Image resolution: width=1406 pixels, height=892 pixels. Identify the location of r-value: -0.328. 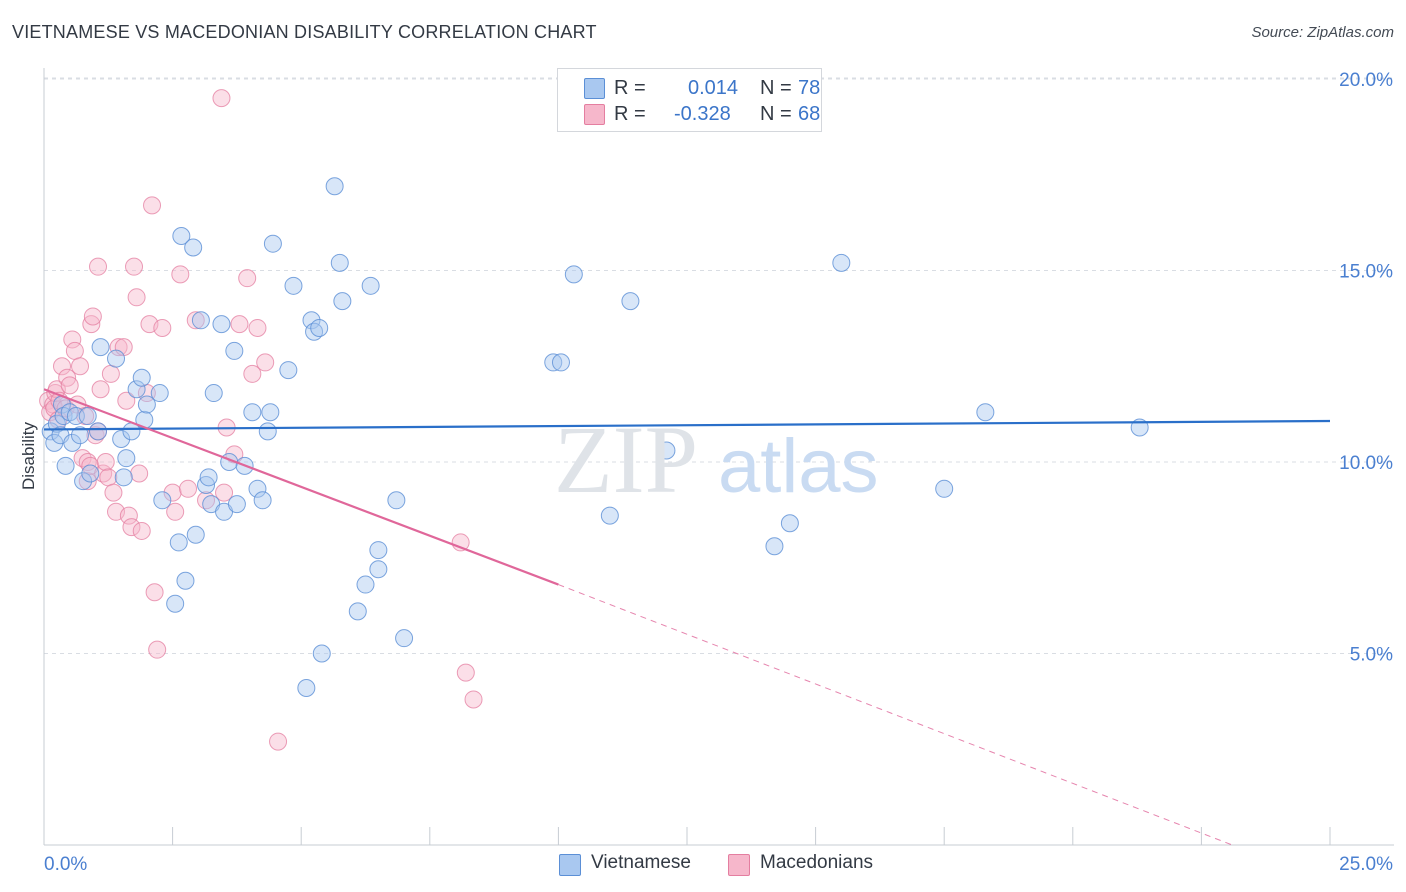
(702, 113).